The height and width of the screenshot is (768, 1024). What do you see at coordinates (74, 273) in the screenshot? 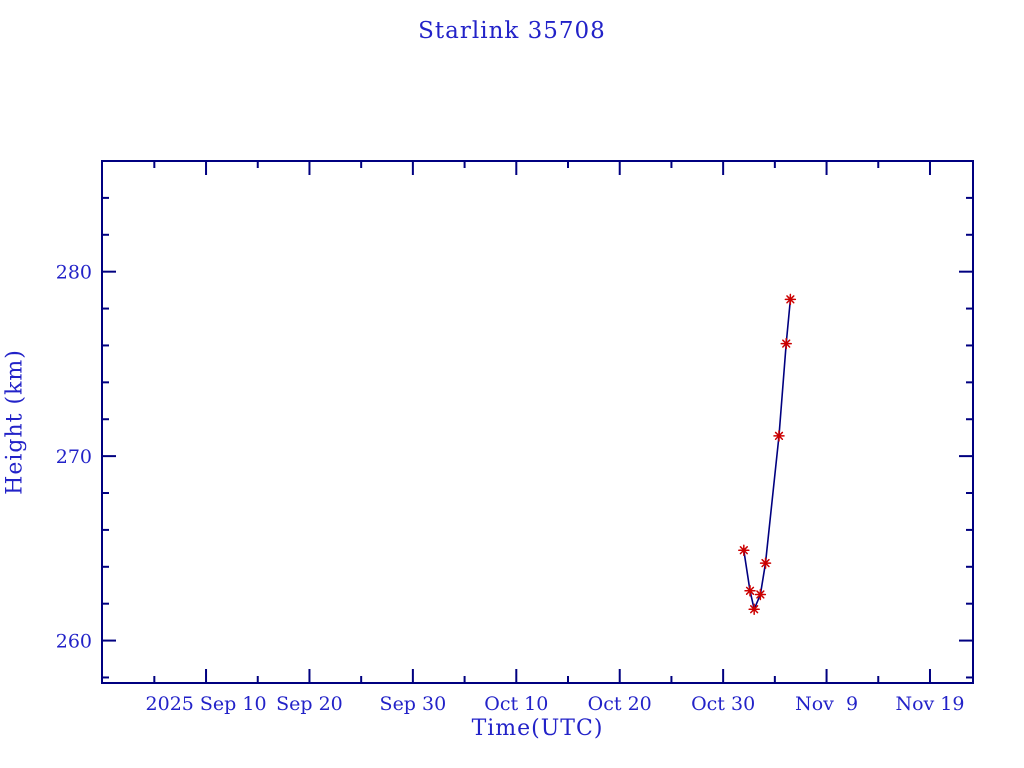
I see `y-tick-label: 280` at bounding box center [74, 273].